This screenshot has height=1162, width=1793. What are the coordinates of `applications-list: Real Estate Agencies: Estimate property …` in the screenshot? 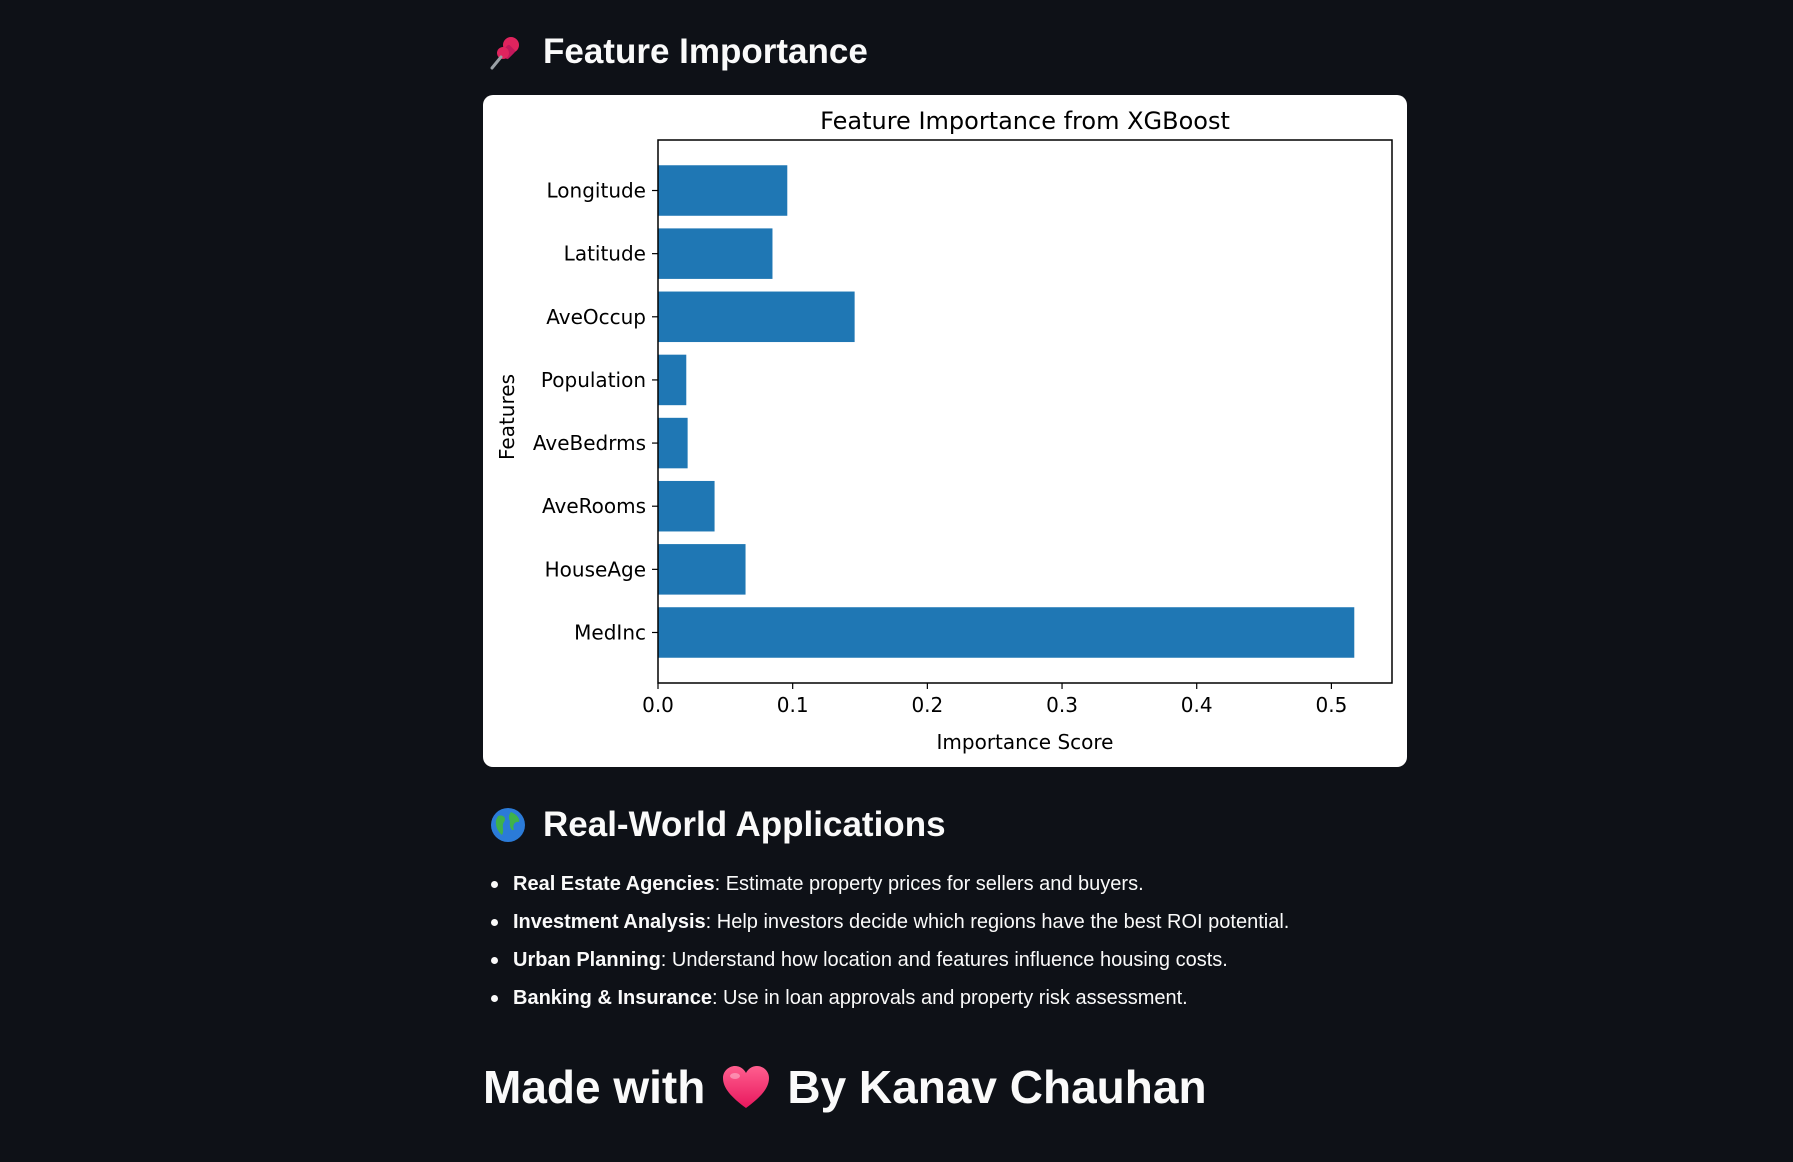 It's located at (948, 948).